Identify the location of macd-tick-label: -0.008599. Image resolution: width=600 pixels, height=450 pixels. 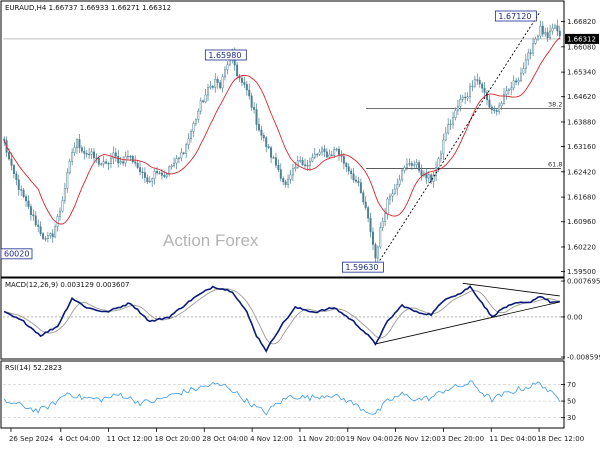
(583, 357).